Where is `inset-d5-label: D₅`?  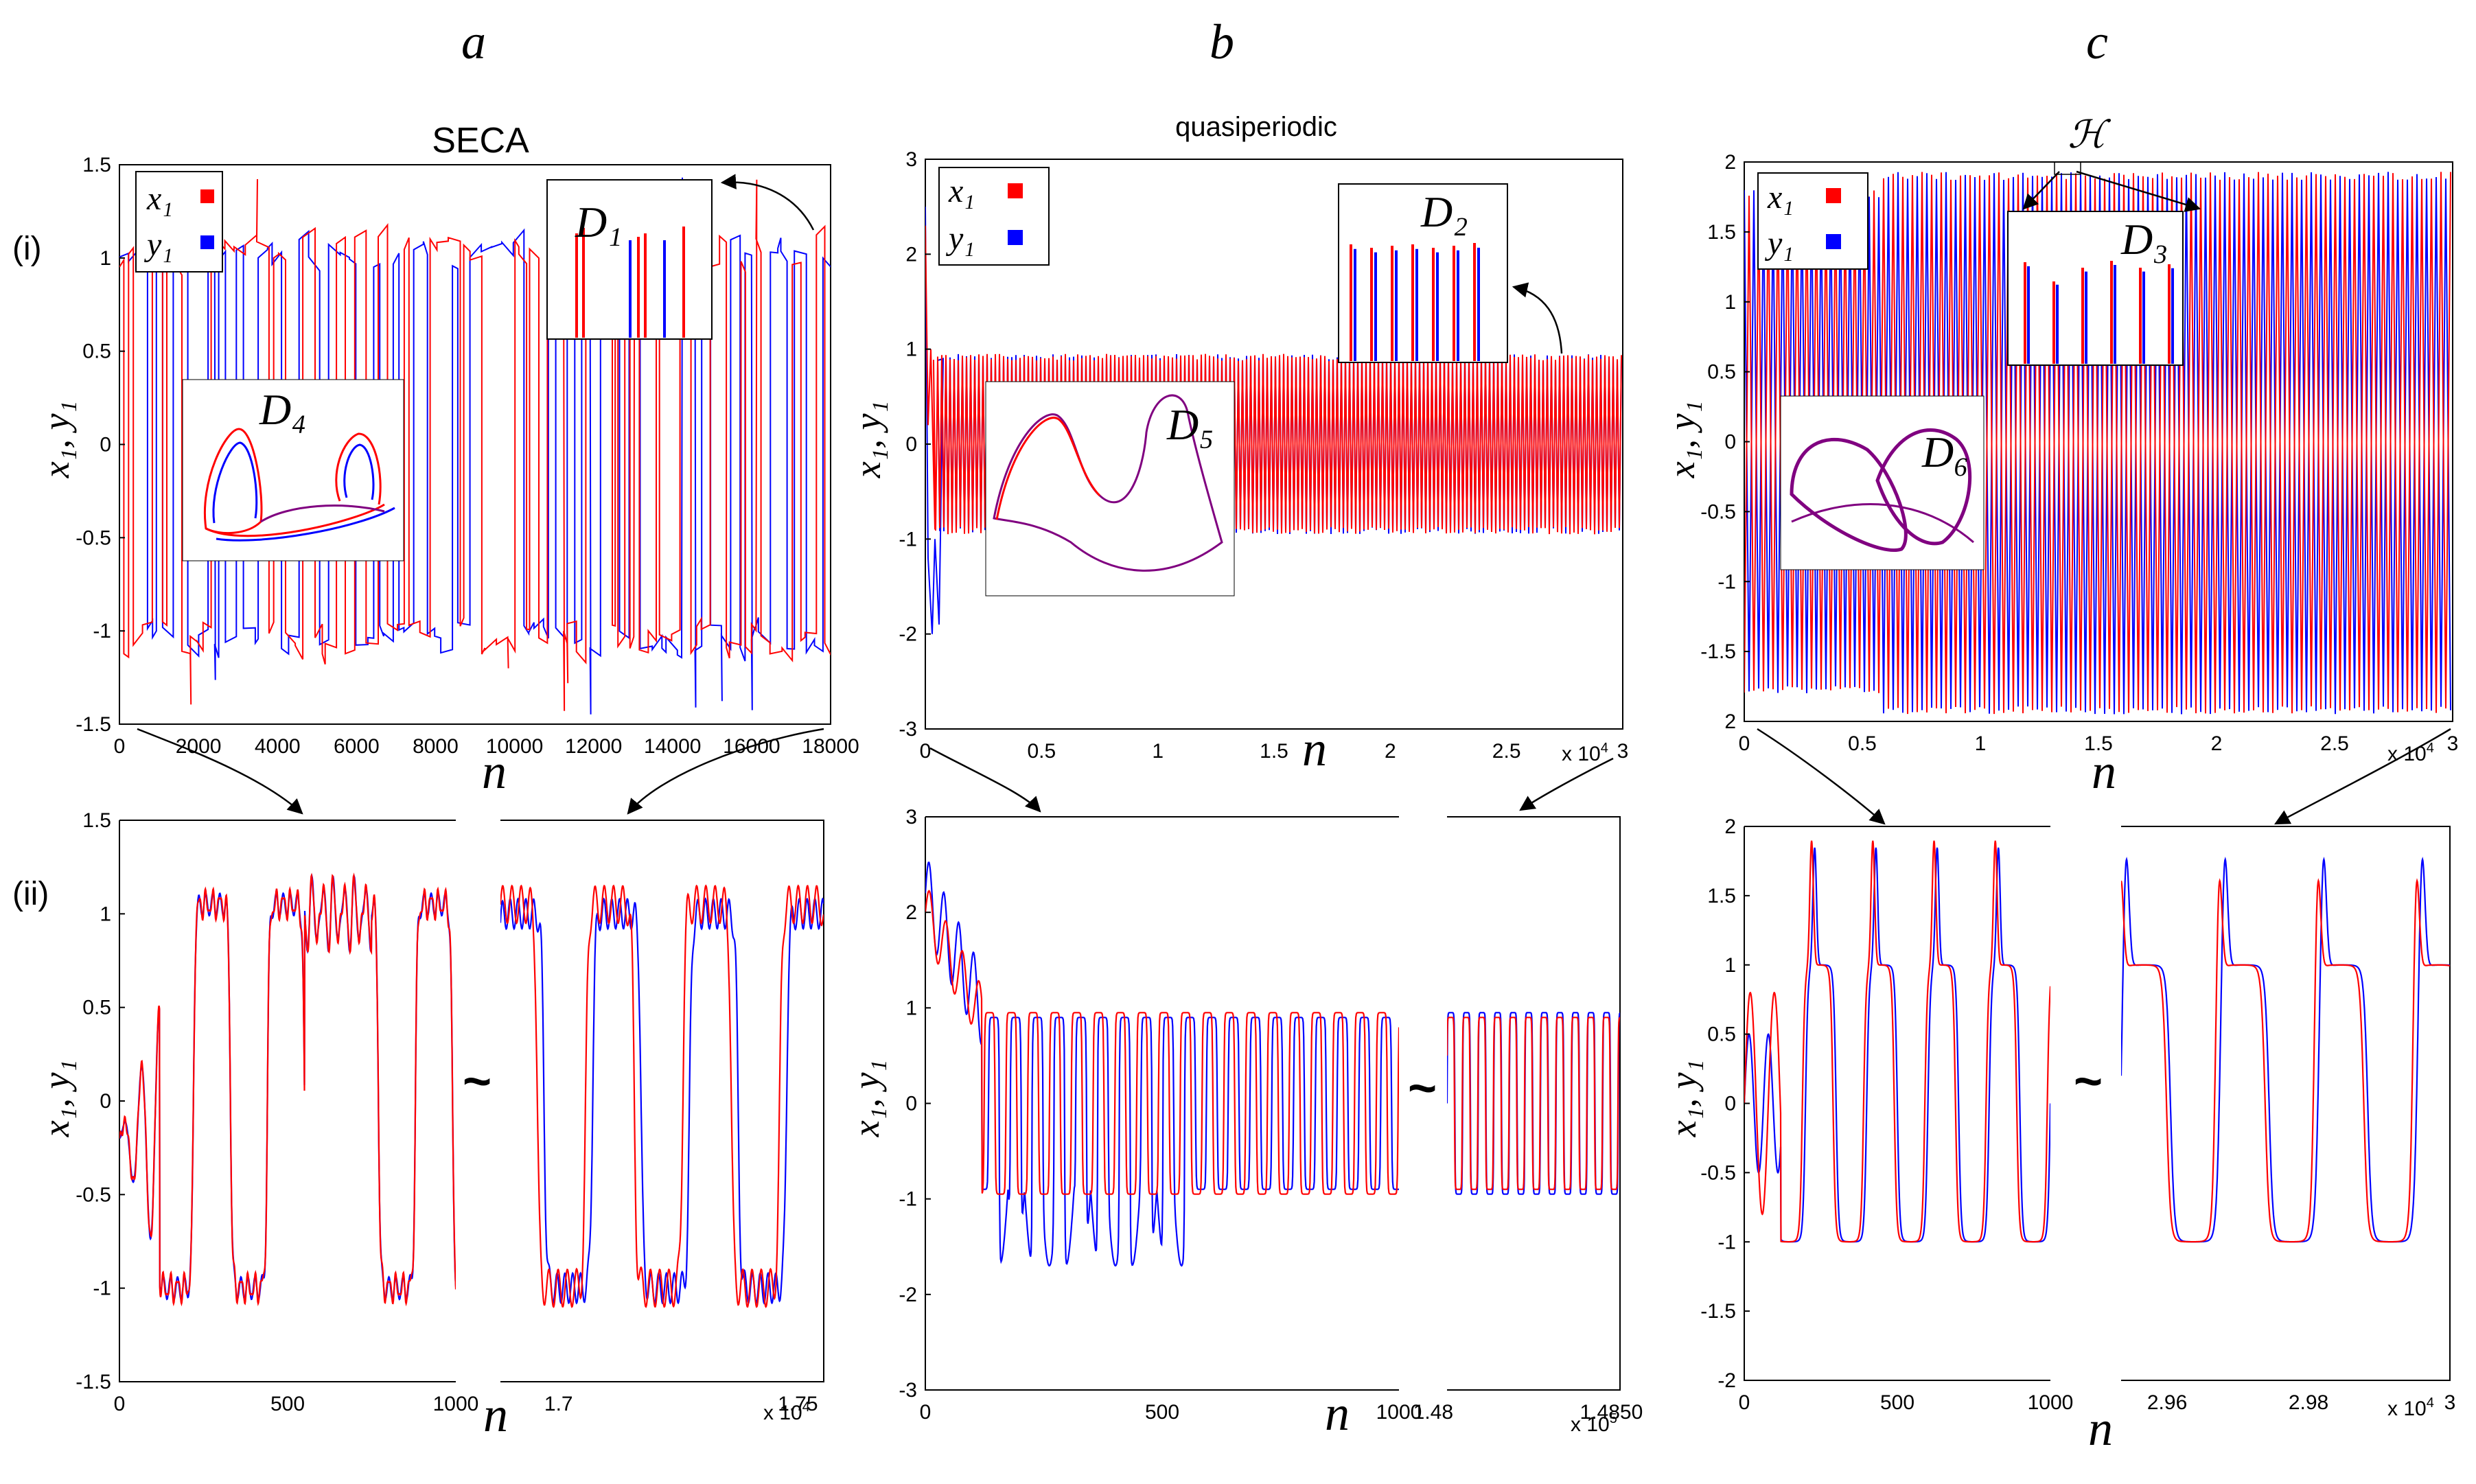
inset-d5-label: D₅ is located at coordinates (1190, 424).